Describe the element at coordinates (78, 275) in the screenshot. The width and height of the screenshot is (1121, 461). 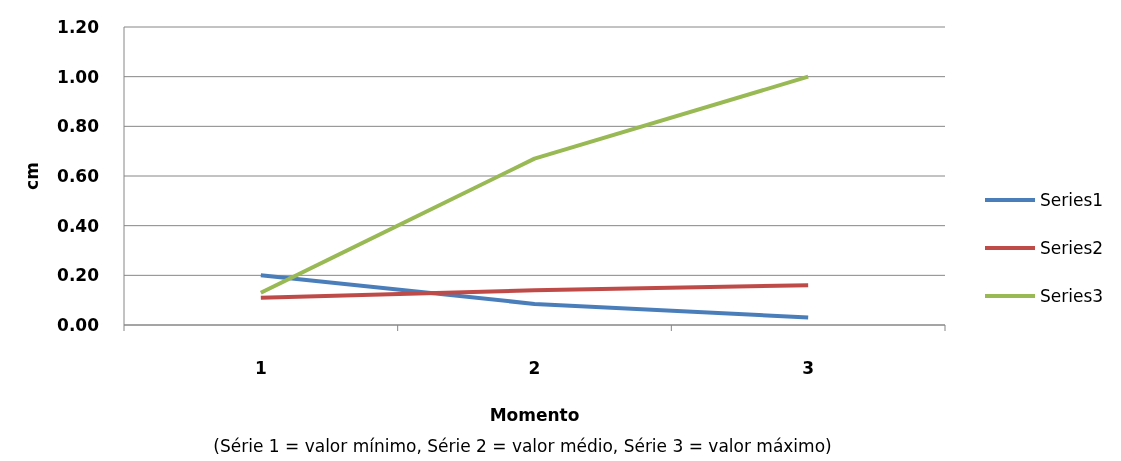
I see `y-tick-label: 0.20` at that location.